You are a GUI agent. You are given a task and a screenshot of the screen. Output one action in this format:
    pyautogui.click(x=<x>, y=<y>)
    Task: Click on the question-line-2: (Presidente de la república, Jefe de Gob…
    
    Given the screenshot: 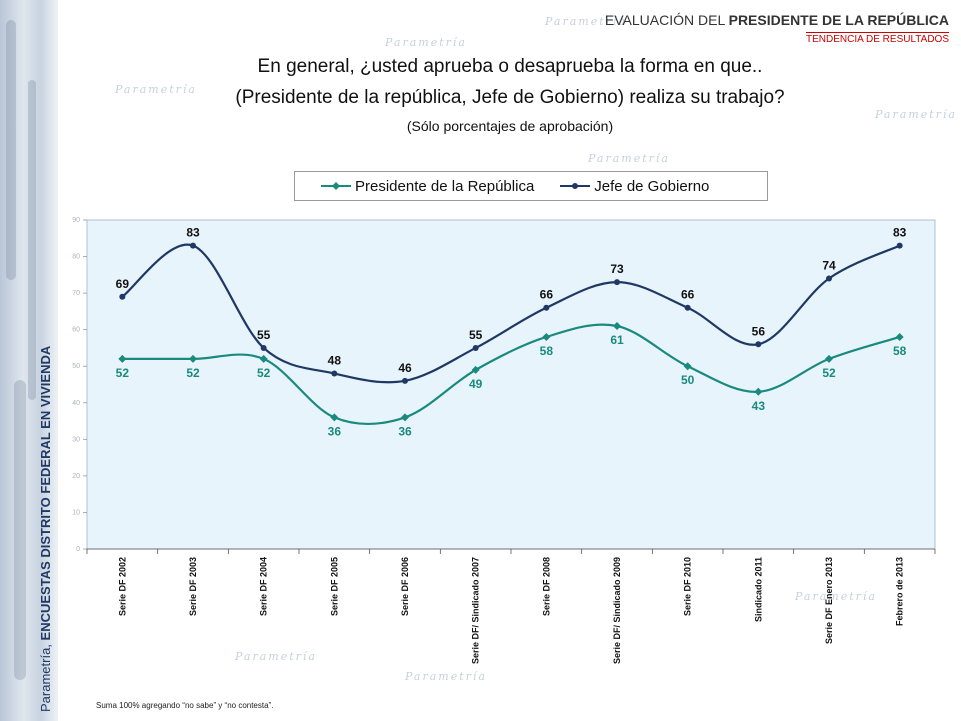 What is the action you would take?
    pyautogui.click(x=510, y=97)
    